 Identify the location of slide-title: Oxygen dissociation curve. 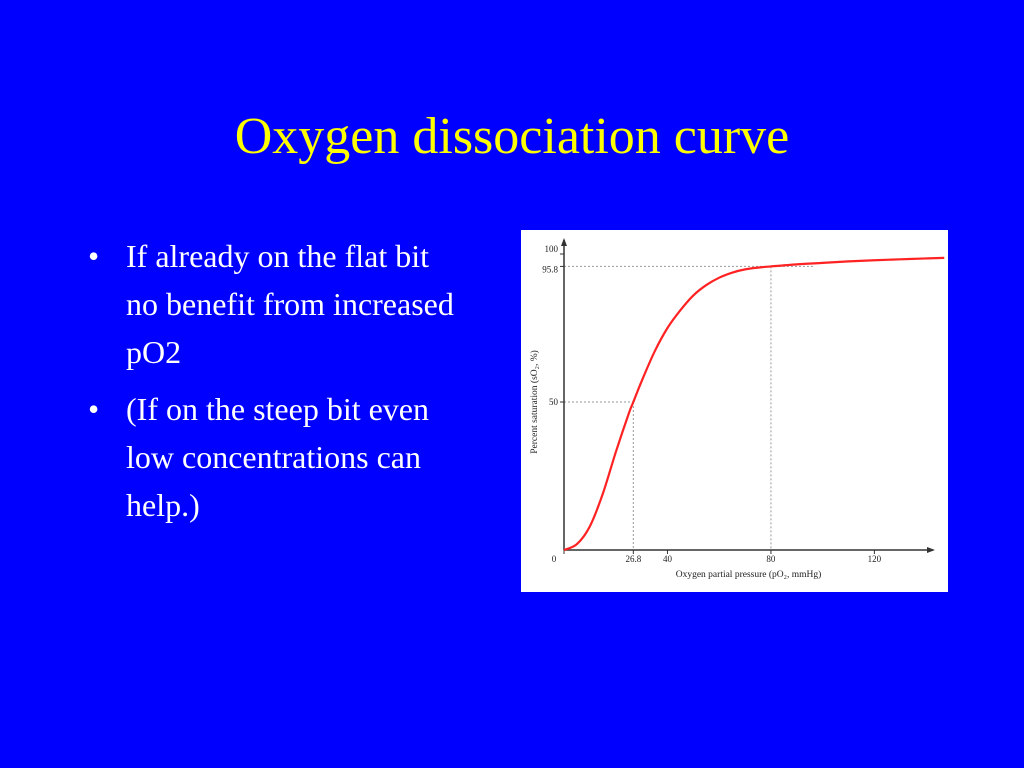
(512, 136).